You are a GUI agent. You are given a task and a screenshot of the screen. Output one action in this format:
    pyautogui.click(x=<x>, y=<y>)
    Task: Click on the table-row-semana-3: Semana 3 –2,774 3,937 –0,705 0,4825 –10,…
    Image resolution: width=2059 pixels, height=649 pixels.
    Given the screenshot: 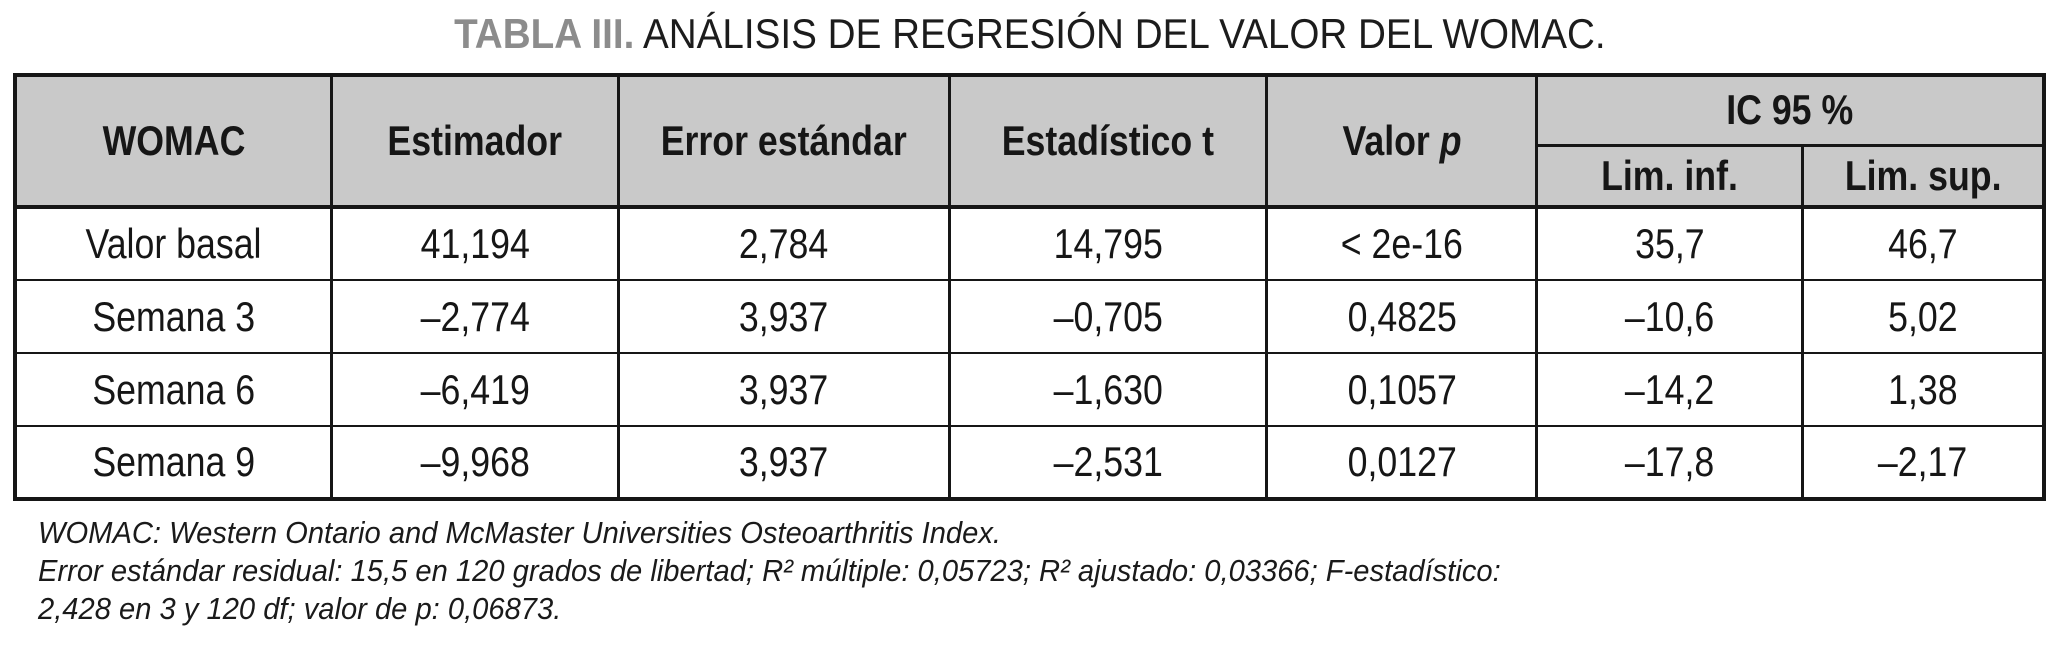 What is the action you would take?
    pyautogui.click(x=1029, y=316)
    